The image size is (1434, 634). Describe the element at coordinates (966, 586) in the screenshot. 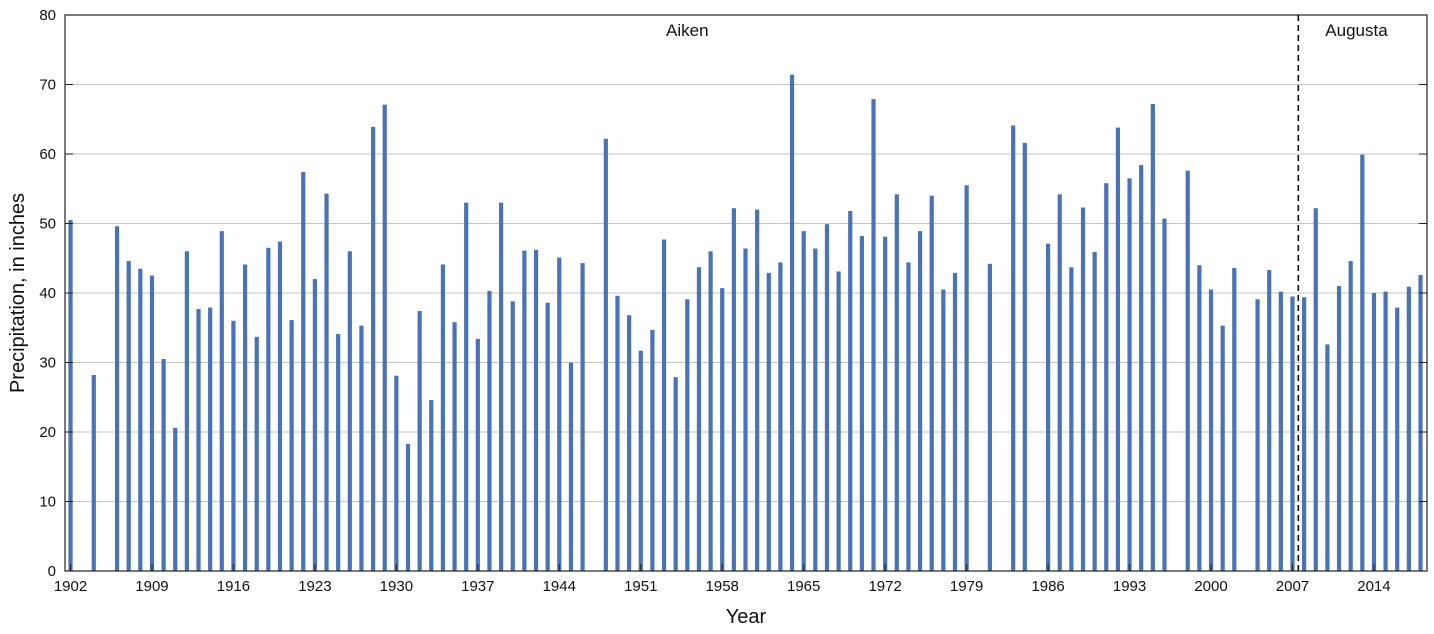

I see `x-tick-label: 1979` at that location.